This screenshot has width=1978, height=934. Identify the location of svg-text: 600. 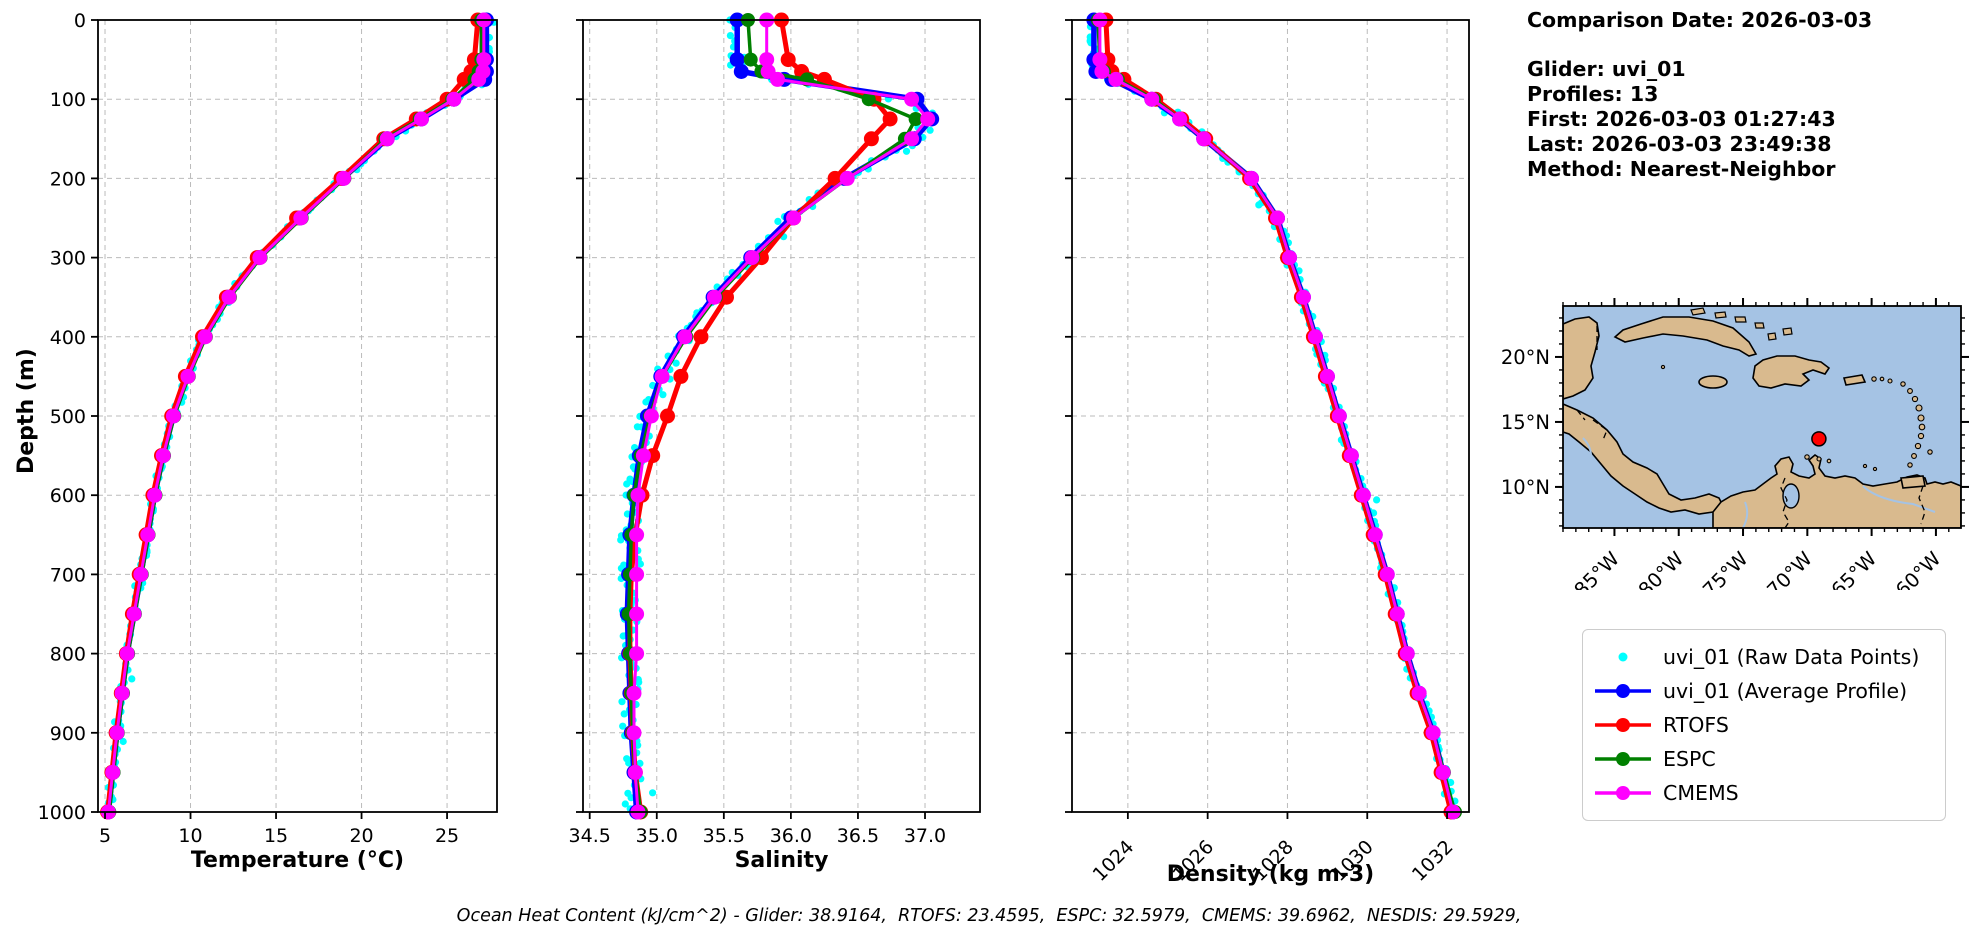
(68, 496).